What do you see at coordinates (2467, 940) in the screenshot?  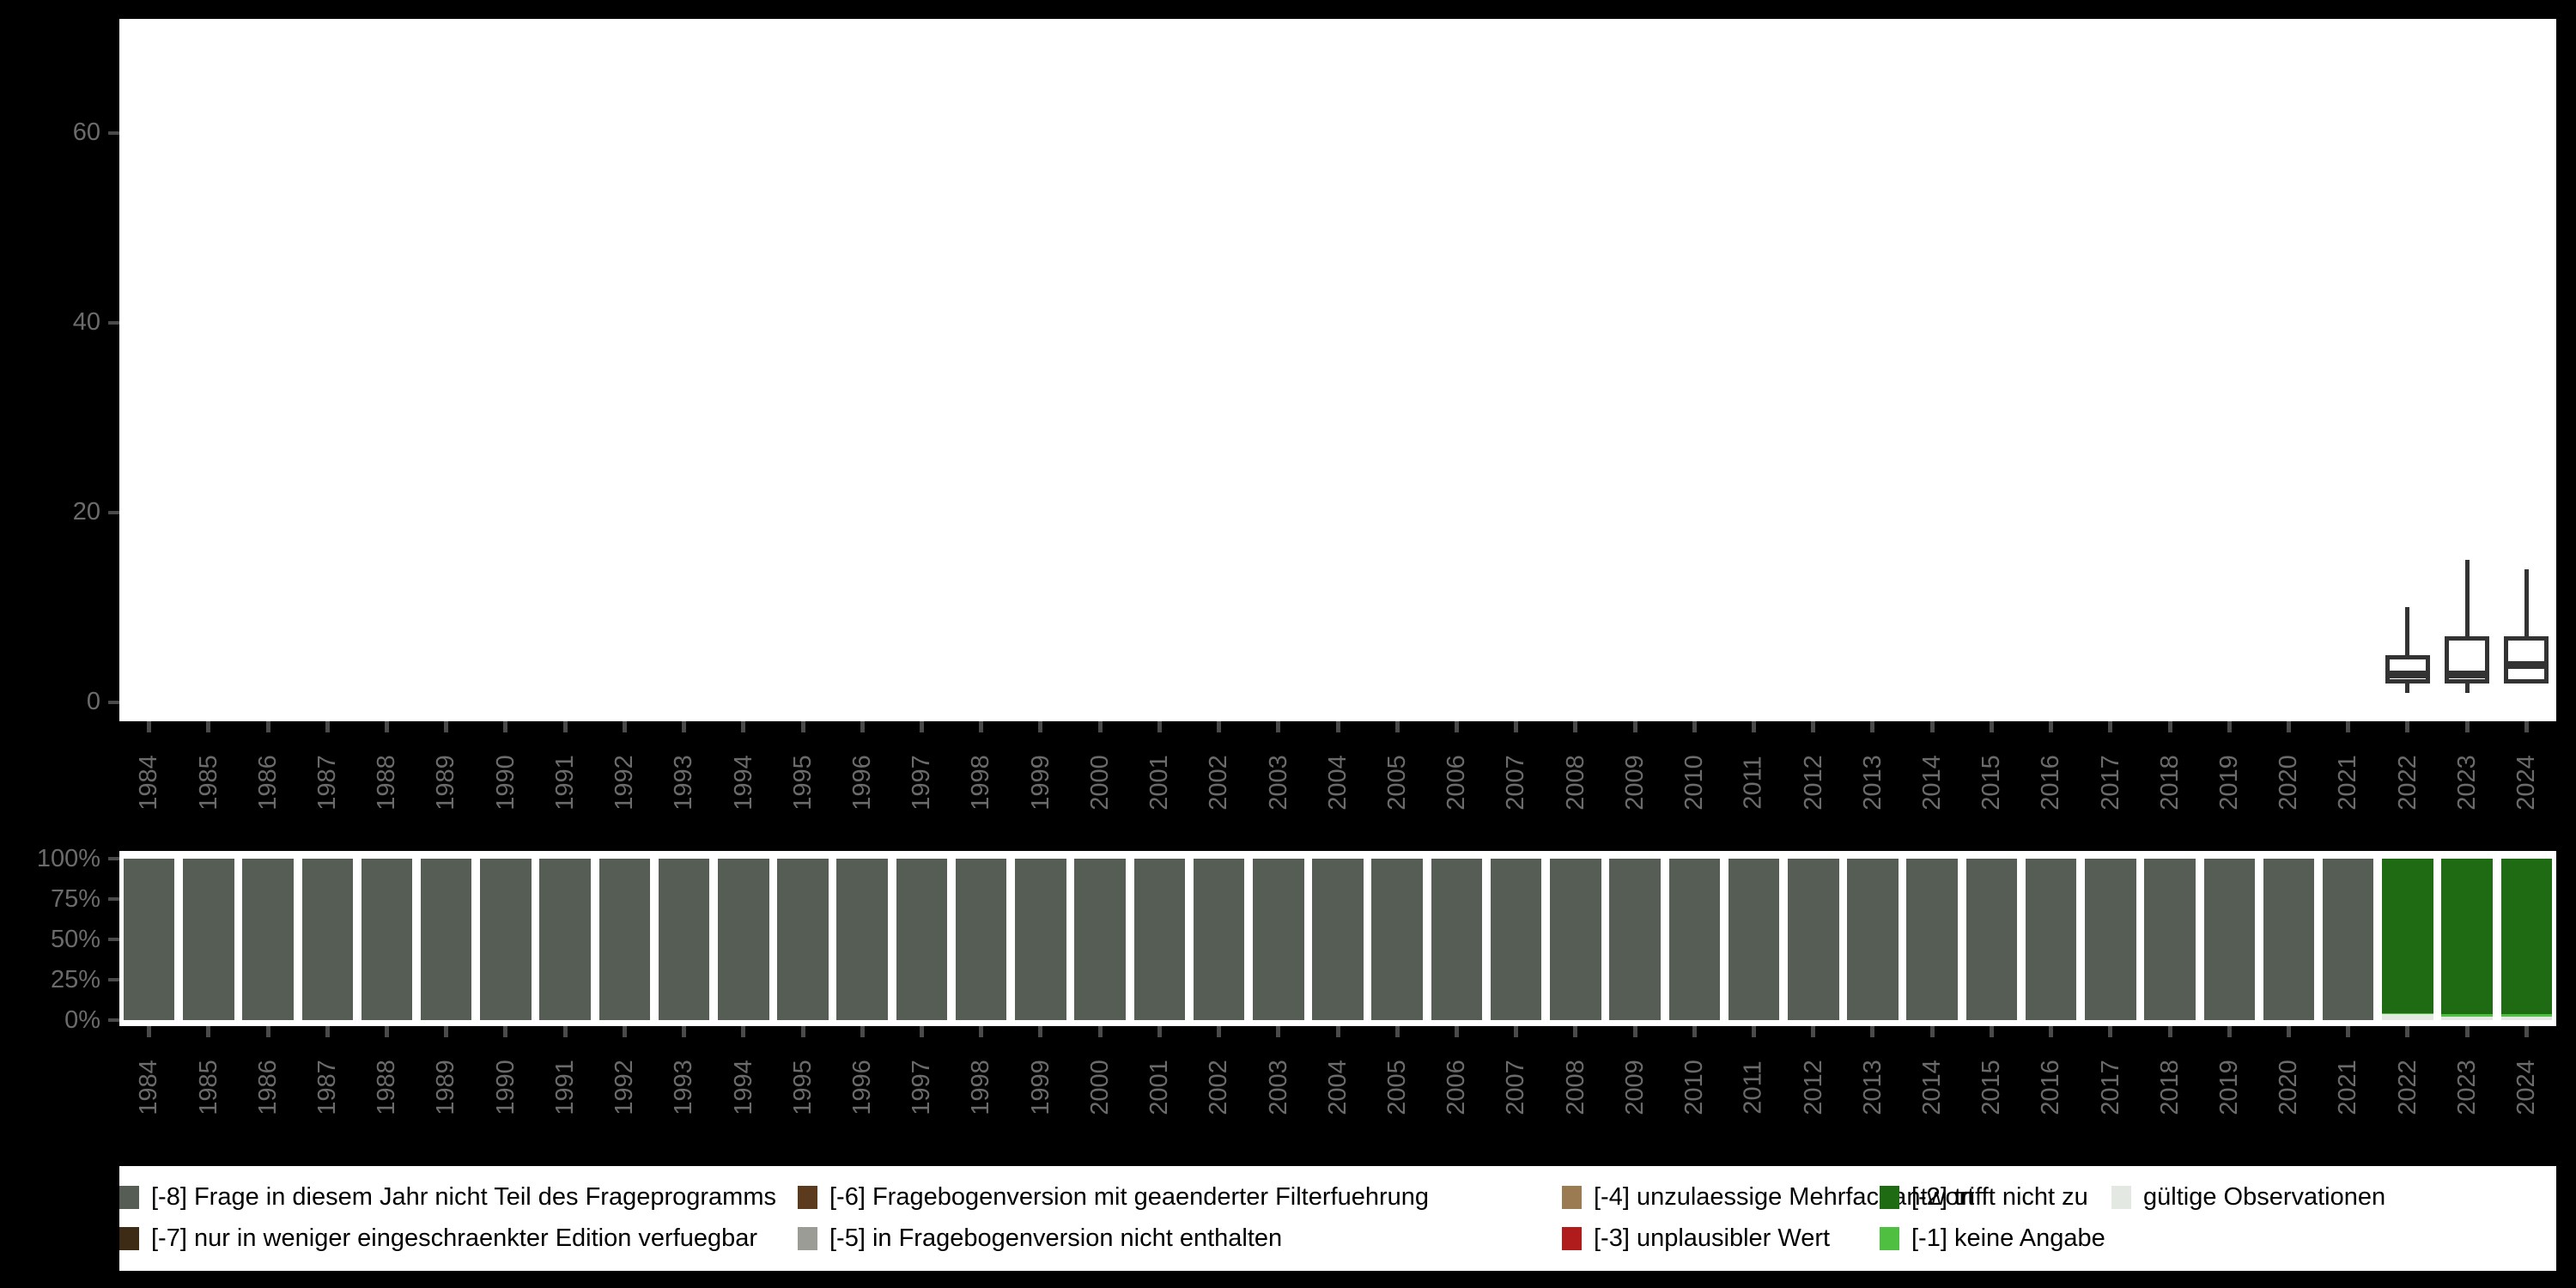 I see `stacked-bar-2023` at bounding box center [2467, 940].